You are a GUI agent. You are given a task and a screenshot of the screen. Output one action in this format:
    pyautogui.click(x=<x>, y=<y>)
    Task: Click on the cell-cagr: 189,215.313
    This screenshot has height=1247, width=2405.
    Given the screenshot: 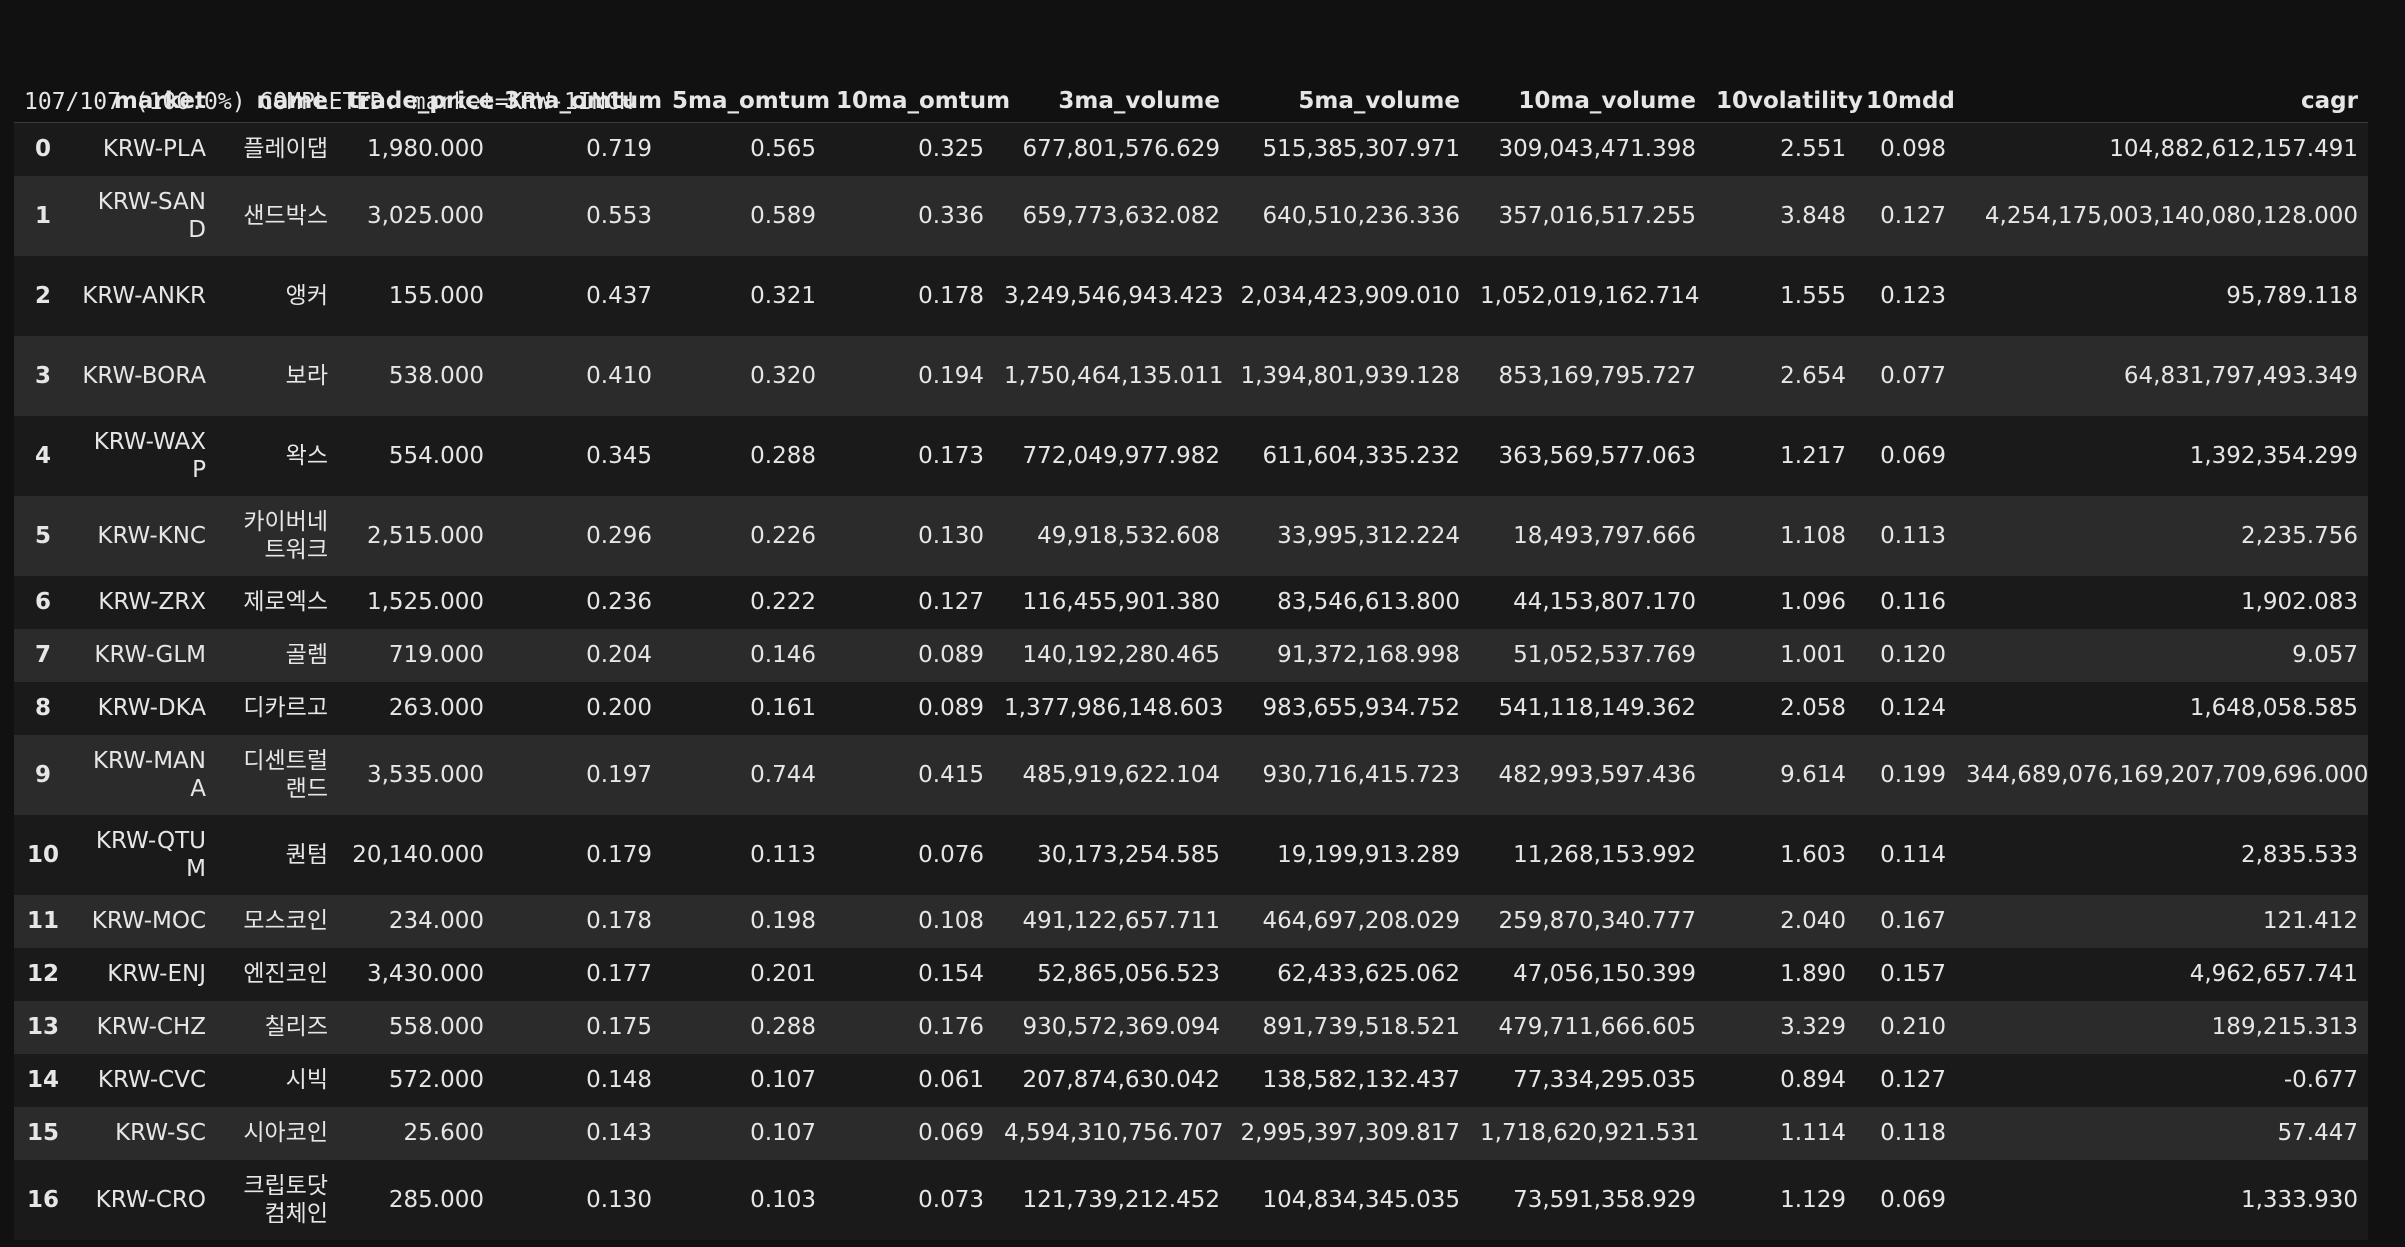 What is the action you would take?
    pyautogui.click(x=2284, y=1027)
    